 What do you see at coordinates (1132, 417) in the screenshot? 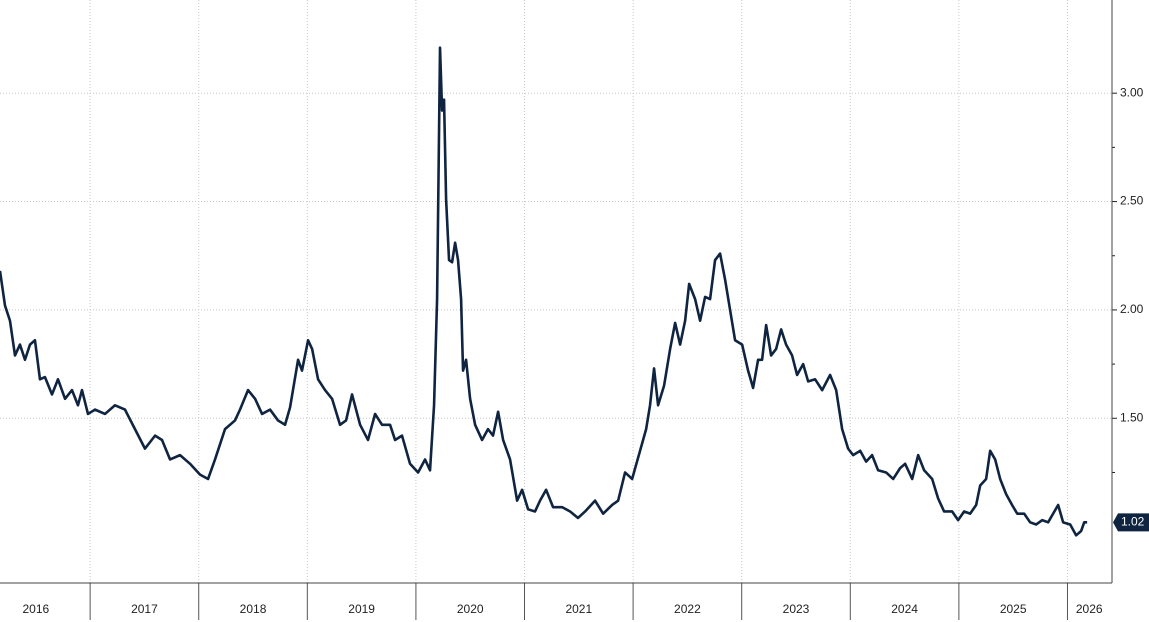
I see `y-tick-label: 1.50` at bounding box center [1132, 417].